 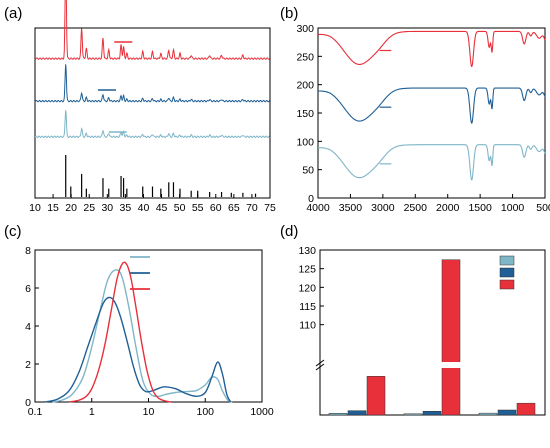 What do you see at coordinates (28, 327) in the screenshot?
I see `chart-c-ytick-label: 4` at bounding box center [28, 327].